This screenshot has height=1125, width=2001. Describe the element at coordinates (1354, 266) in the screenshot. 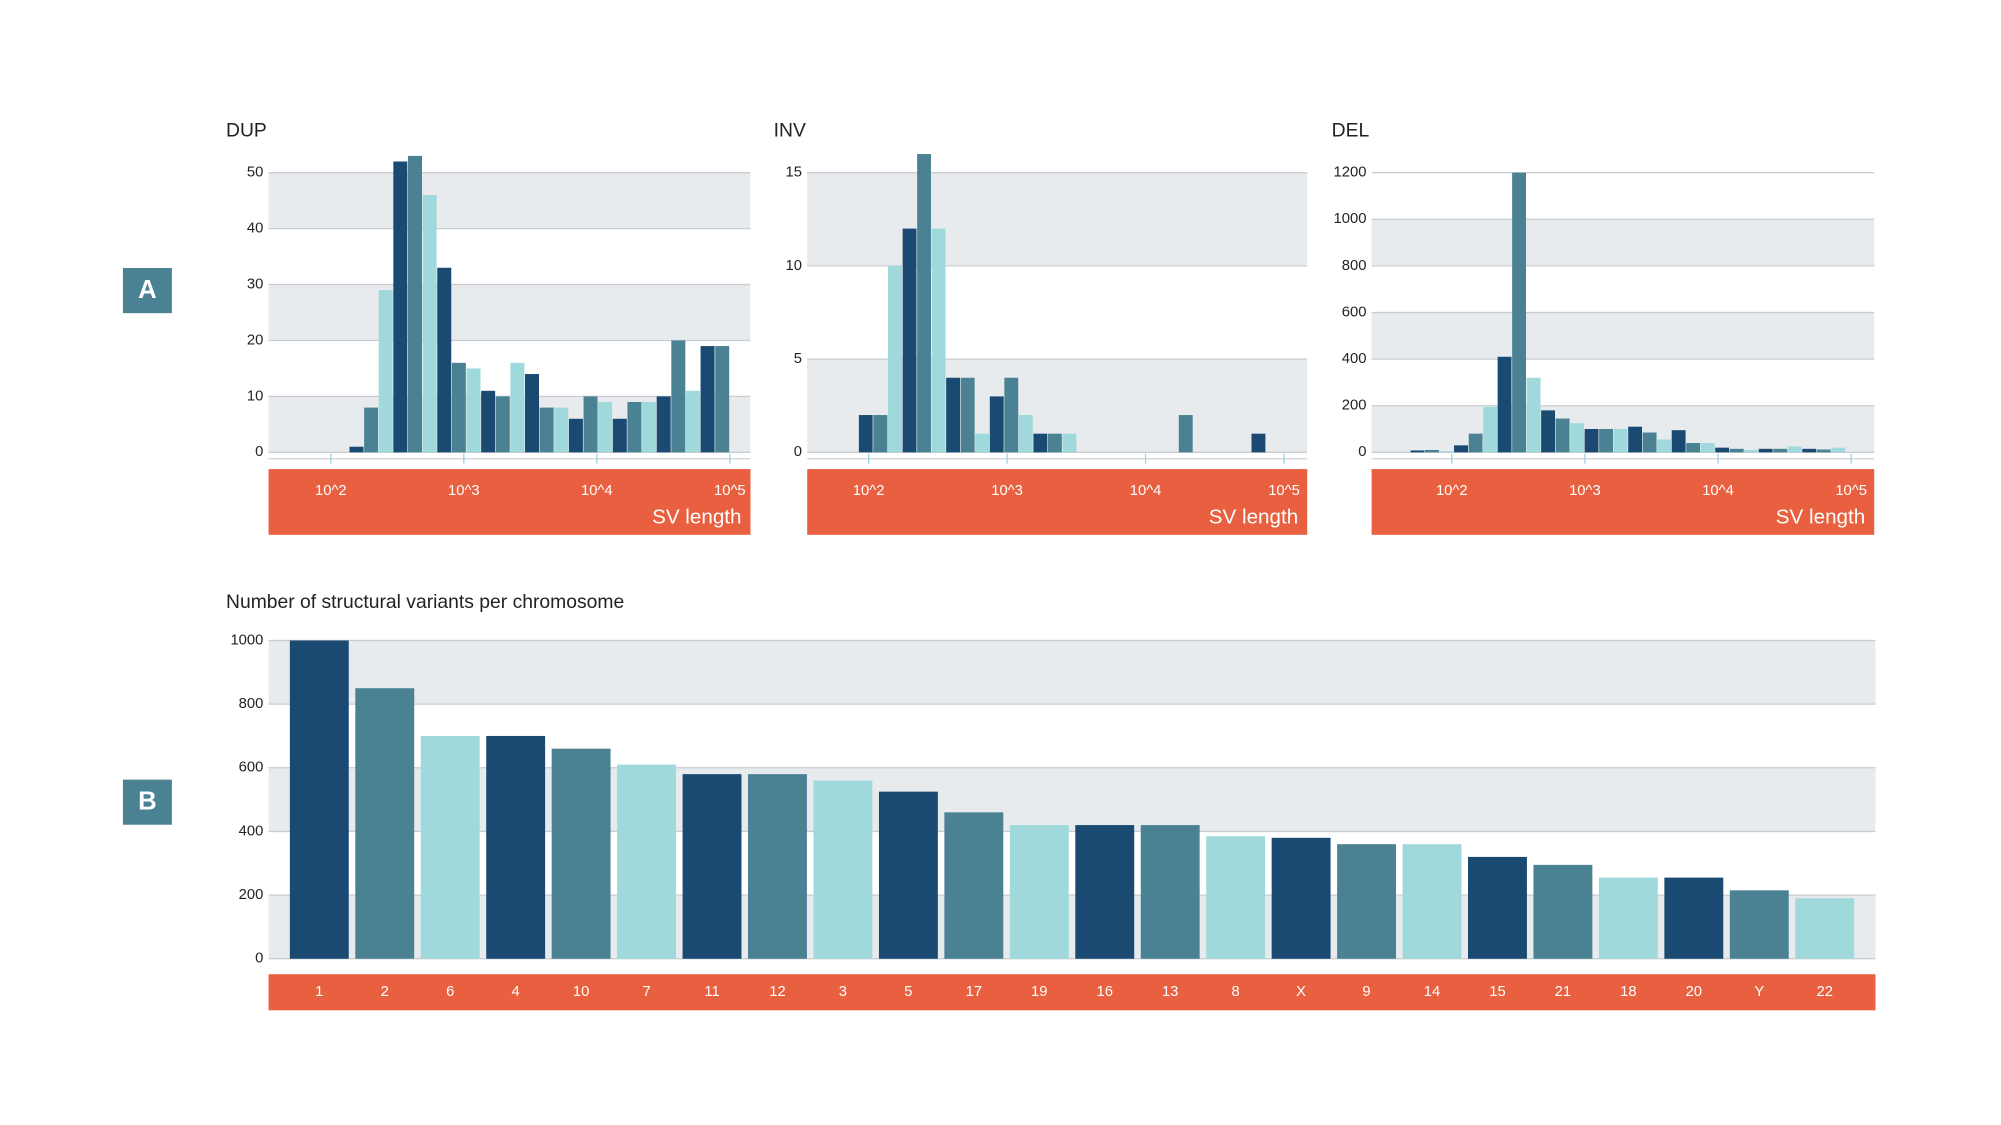

I see `y-tick-label: 800` at that location.